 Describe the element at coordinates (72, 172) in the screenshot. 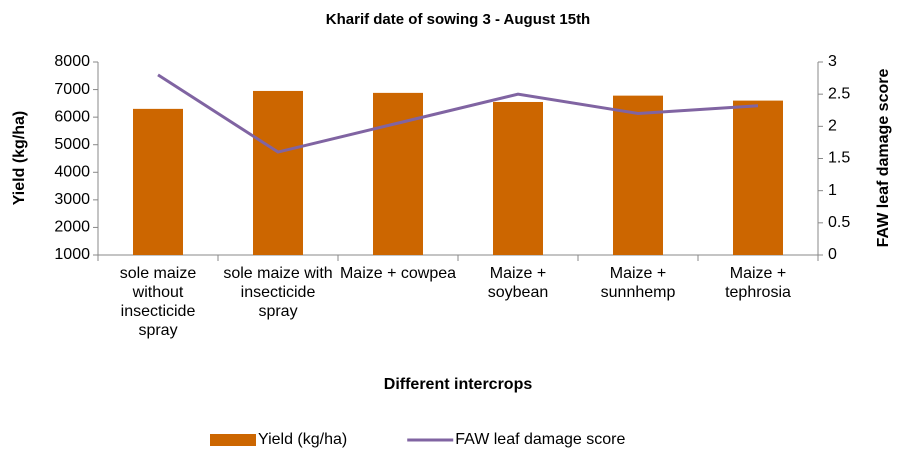

I see `y-tick-label: 4000` at that location.